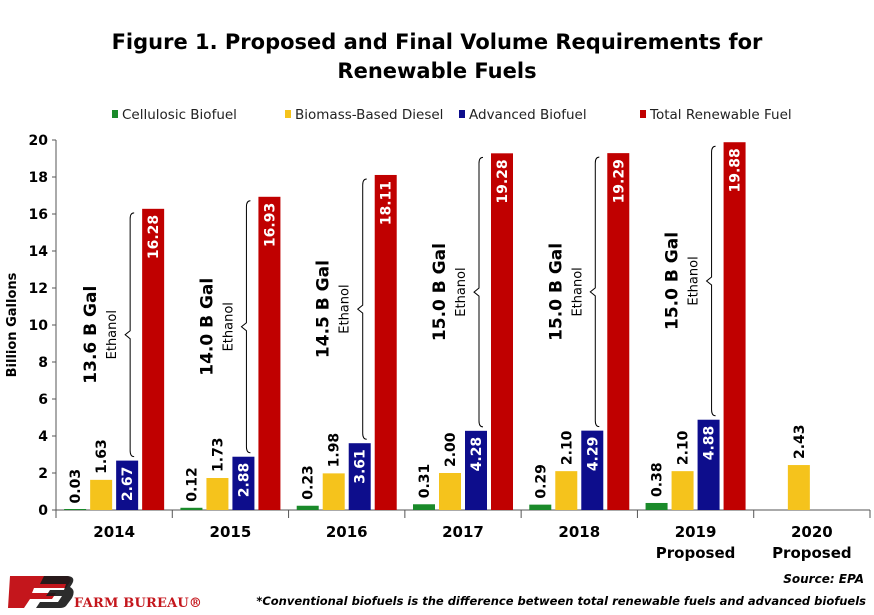  What do you see at coordinates (720, 115) in the screenshot?
I see `legend-label-total: Total Renewable Fuel` at bounding box center [720, 115].